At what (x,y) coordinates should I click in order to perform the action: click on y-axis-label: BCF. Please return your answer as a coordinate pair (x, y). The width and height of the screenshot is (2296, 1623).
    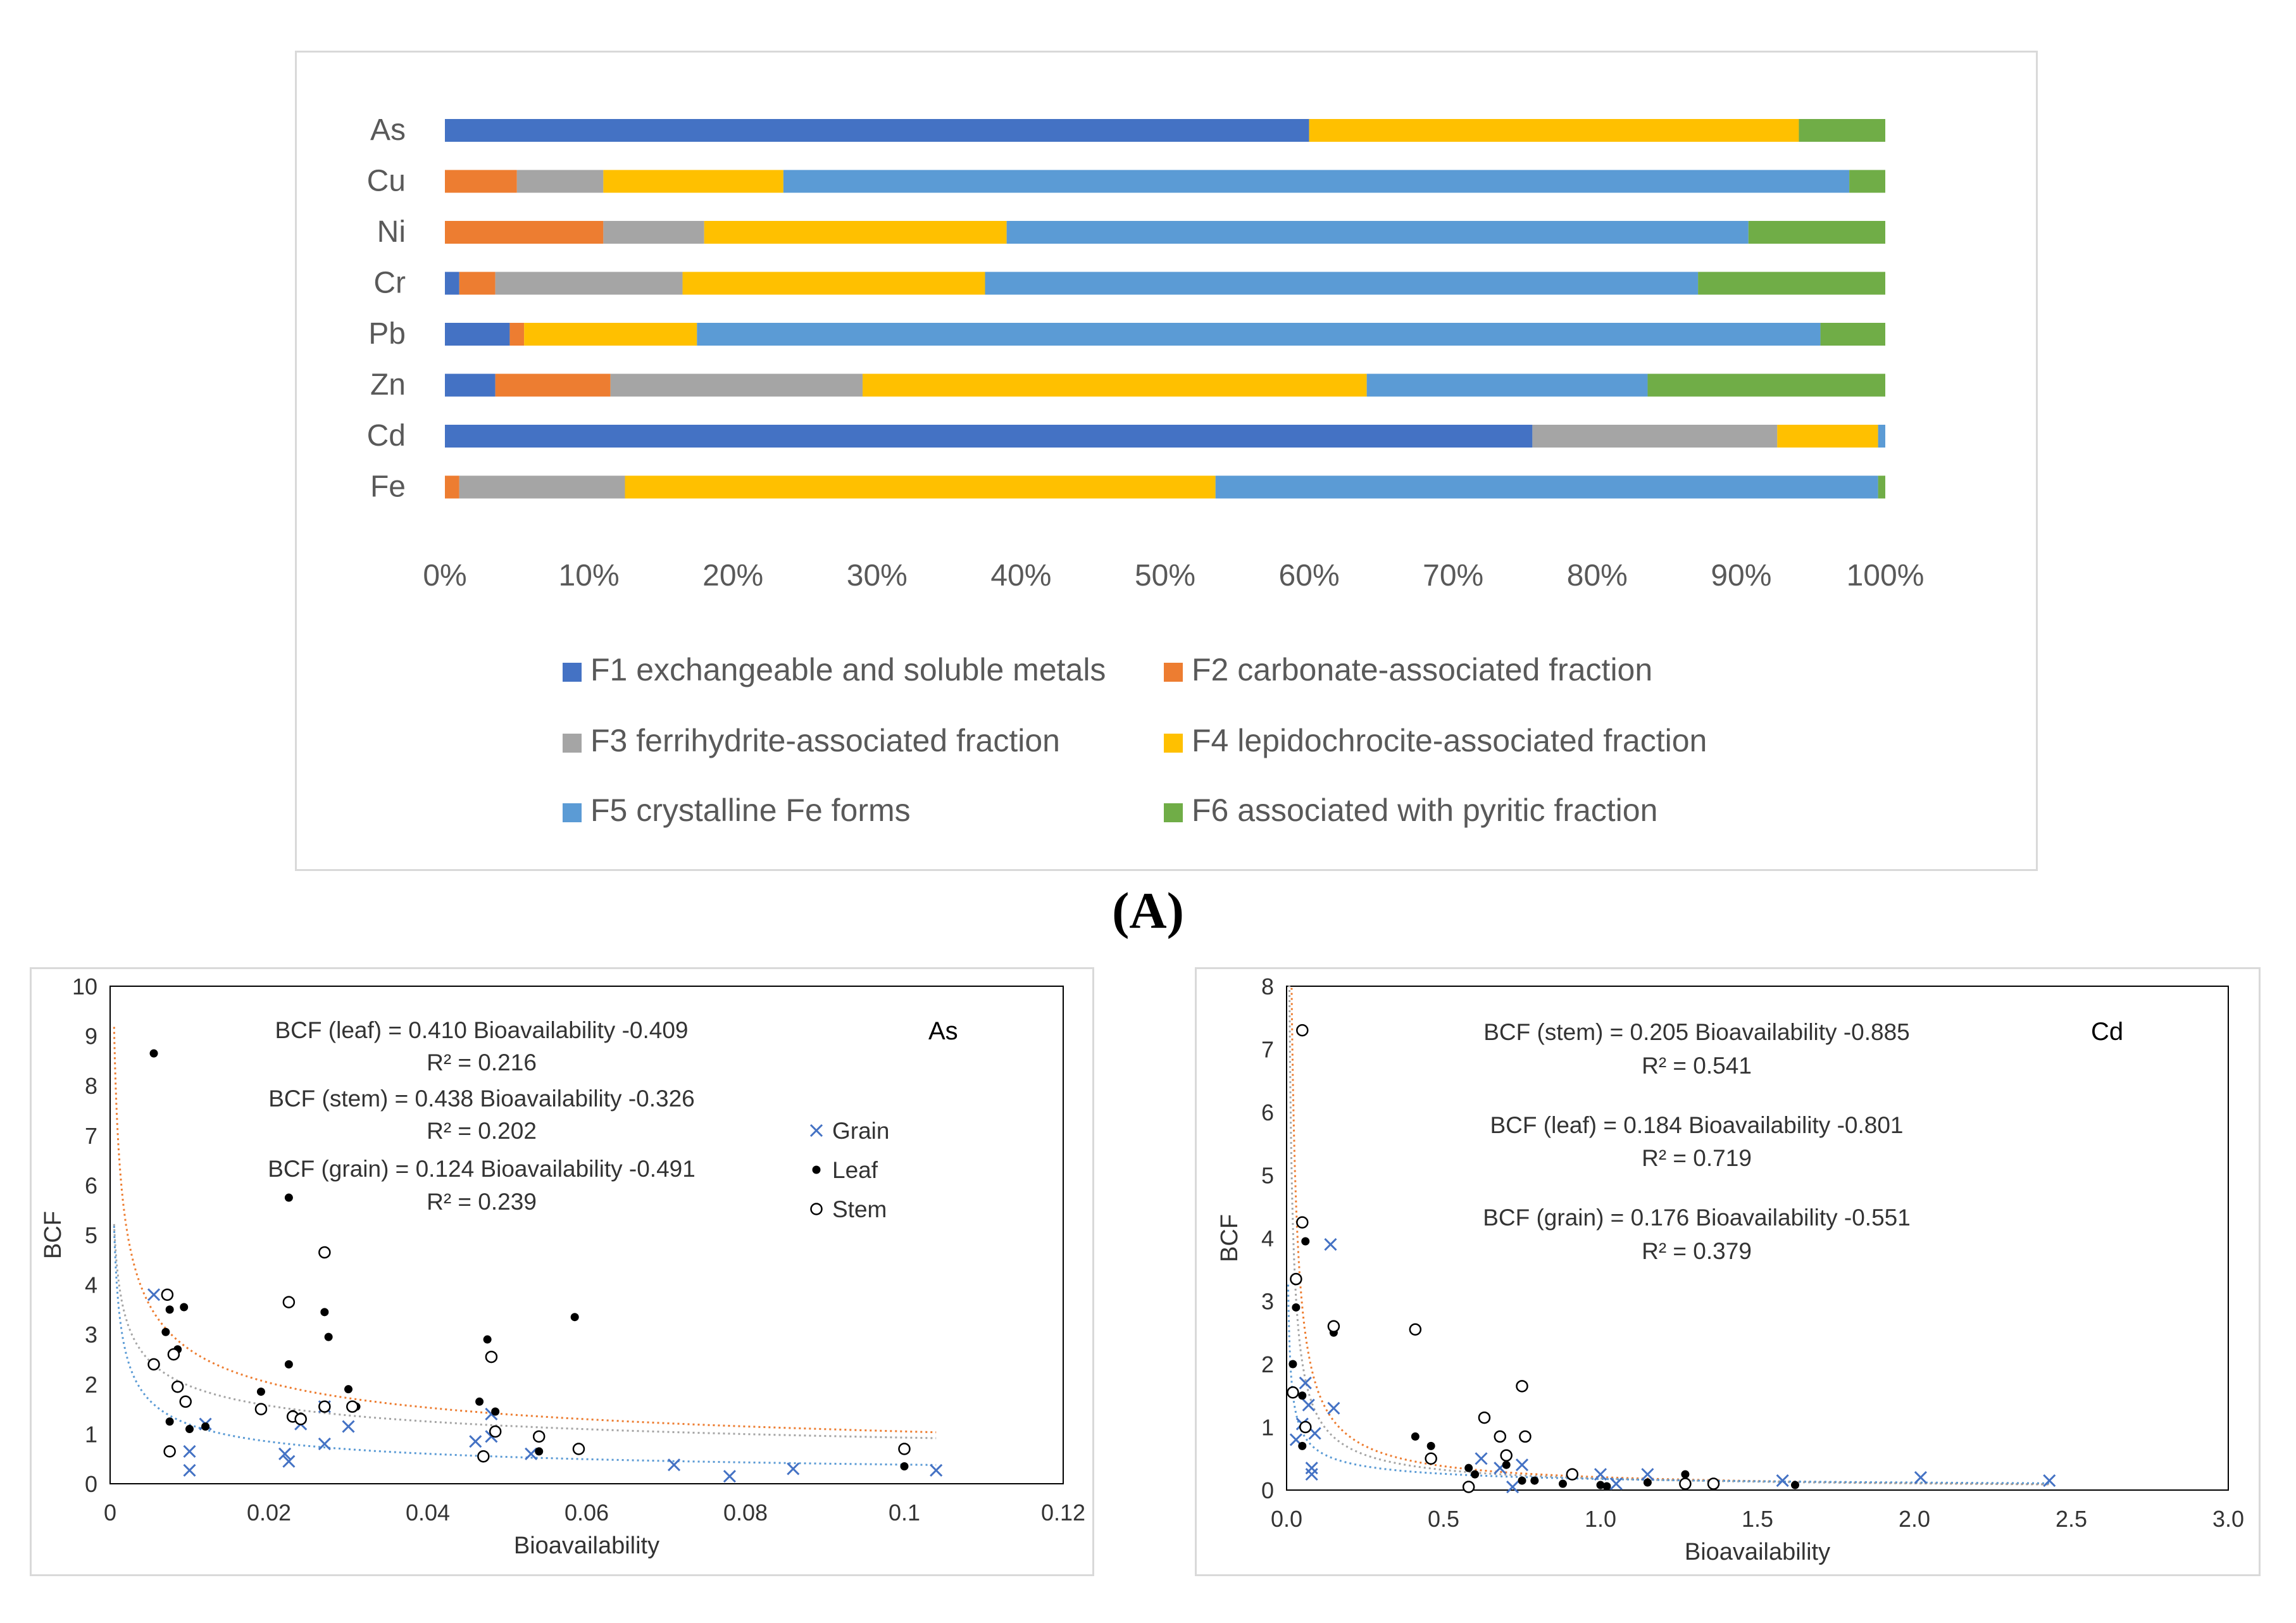
    Looking at the image, I should click on (53, 1235).